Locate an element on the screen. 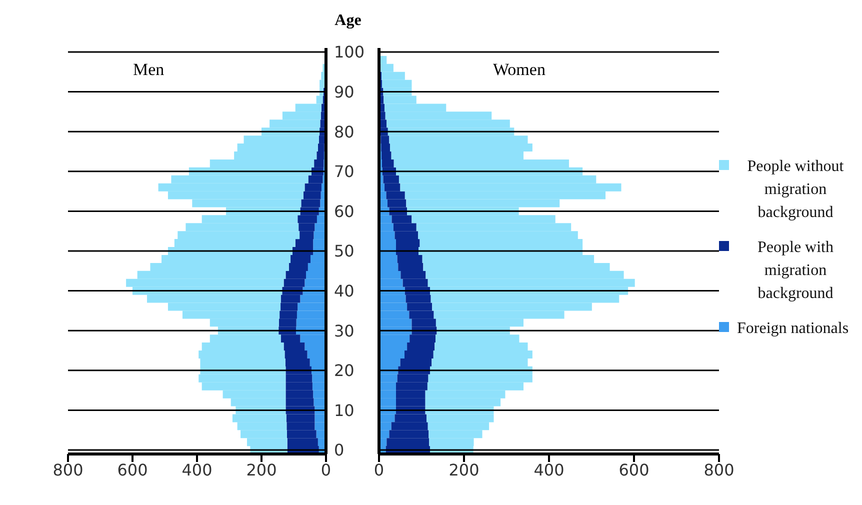  y-tick-label: 50 is located at coordinates (344, 251).